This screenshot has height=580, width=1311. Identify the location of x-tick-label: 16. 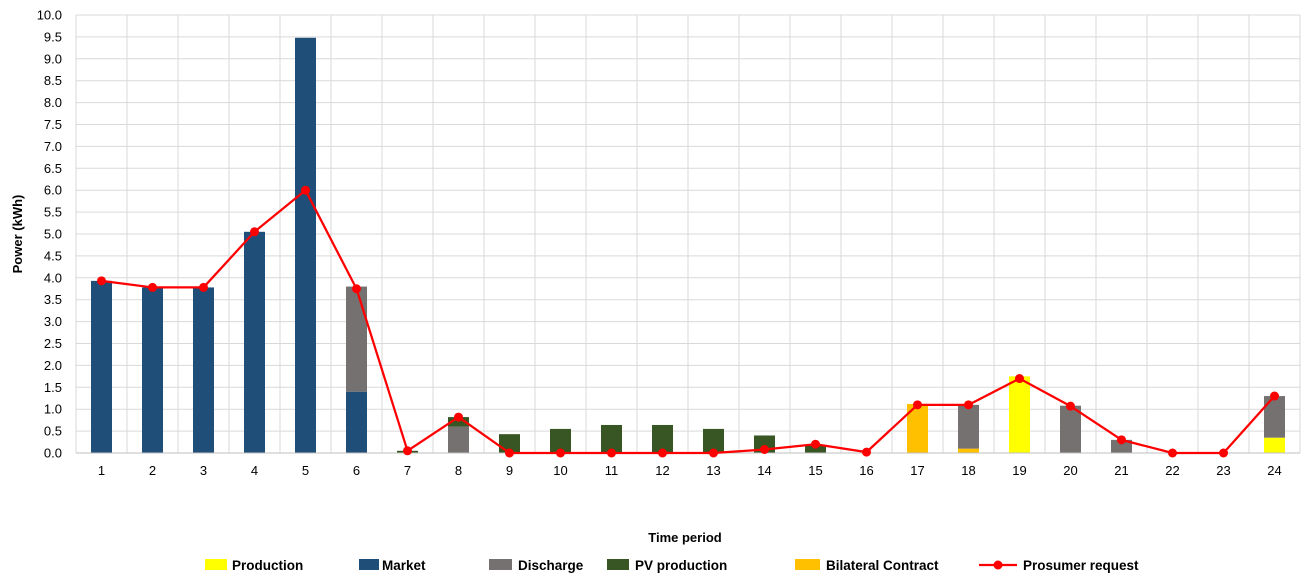
(866, 470).